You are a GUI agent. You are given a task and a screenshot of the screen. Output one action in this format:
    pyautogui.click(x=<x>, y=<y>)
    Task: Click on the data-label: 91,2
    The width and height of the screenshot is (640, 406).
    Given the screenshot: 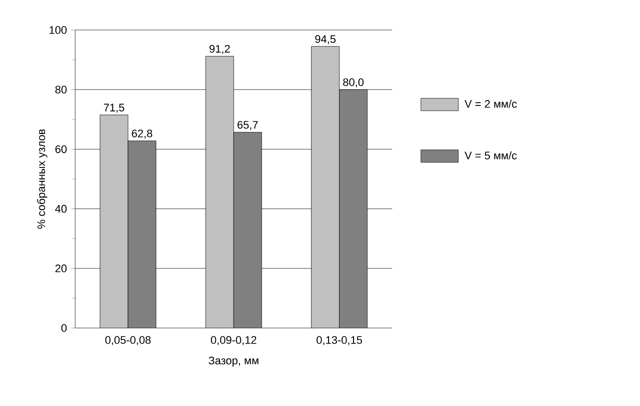 What is the action you would take?
    pyautogui.click(x=220, y=49)
    